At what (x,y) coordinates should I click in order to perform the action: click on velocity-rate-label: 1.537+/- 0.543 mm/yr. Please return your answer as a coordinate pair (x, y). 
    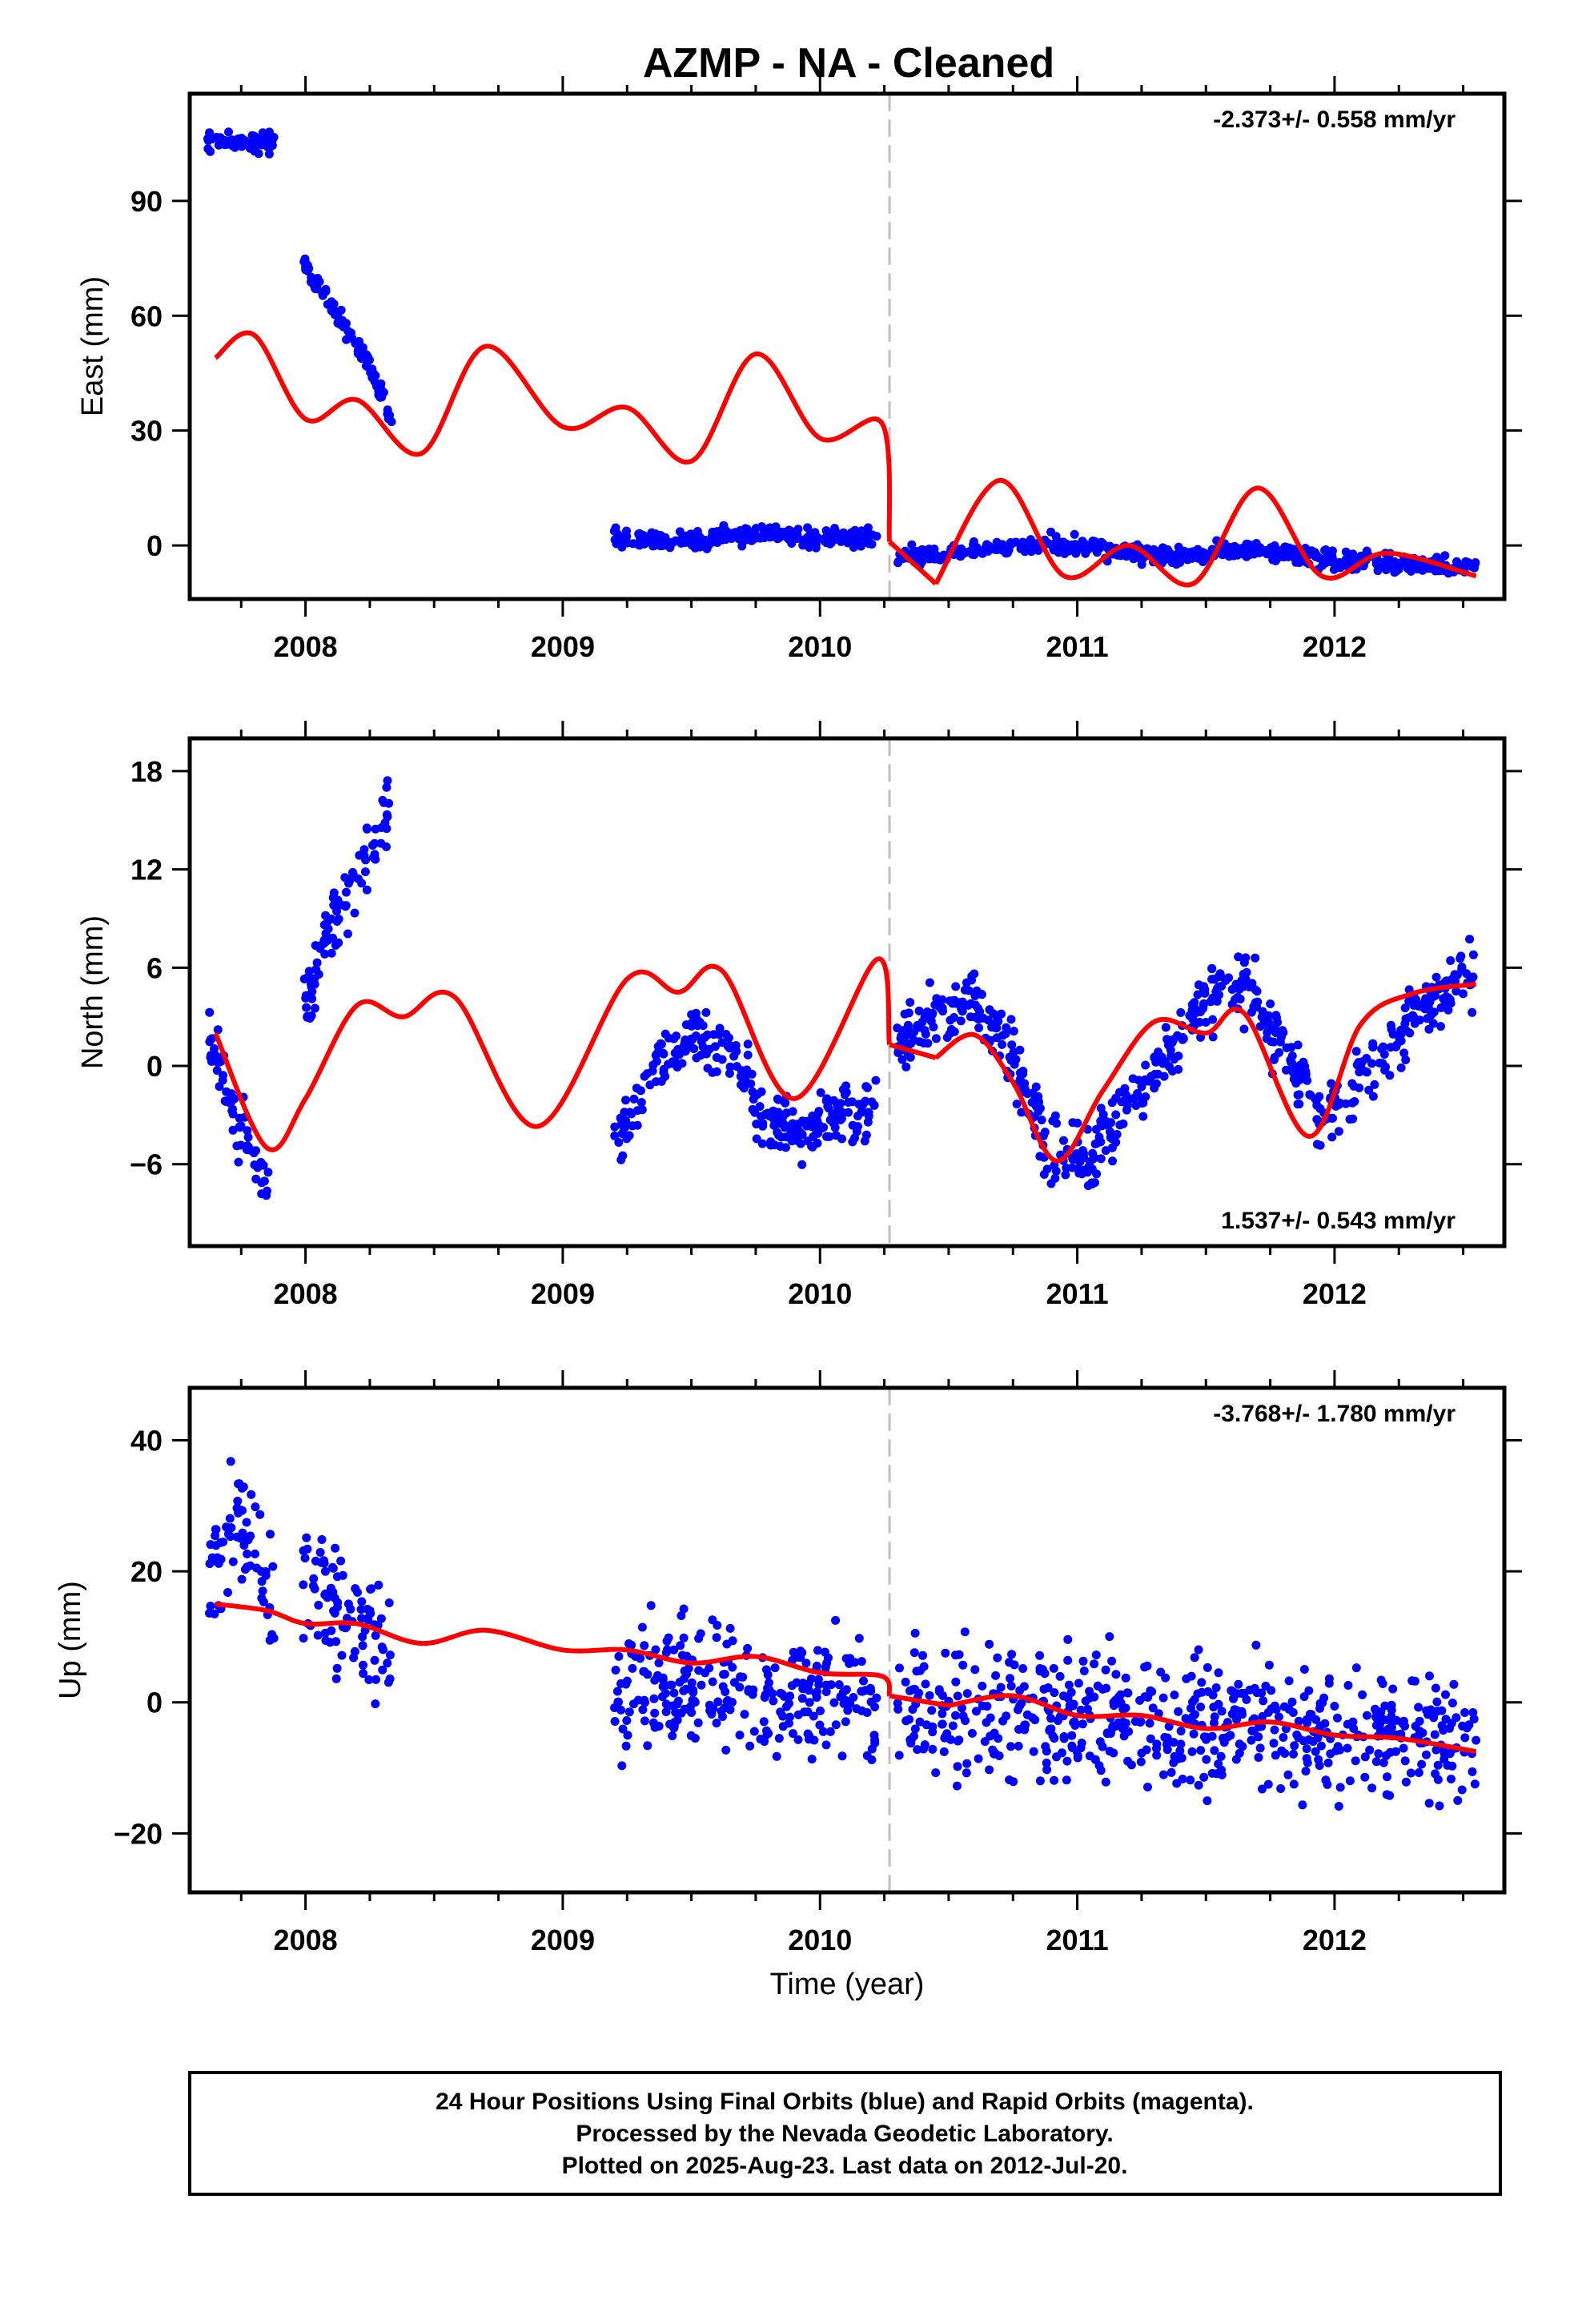
    Looking at the image, I should click on (1338, 1221).